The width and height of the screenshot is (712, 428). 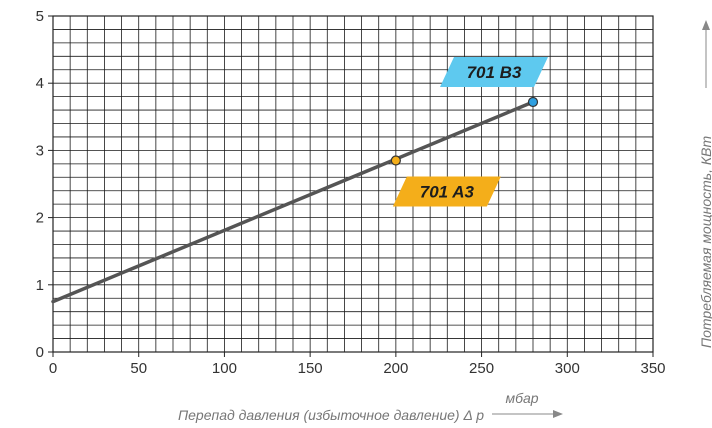 I want to click on x-tick-label: 350, so click(x=652, y=368).